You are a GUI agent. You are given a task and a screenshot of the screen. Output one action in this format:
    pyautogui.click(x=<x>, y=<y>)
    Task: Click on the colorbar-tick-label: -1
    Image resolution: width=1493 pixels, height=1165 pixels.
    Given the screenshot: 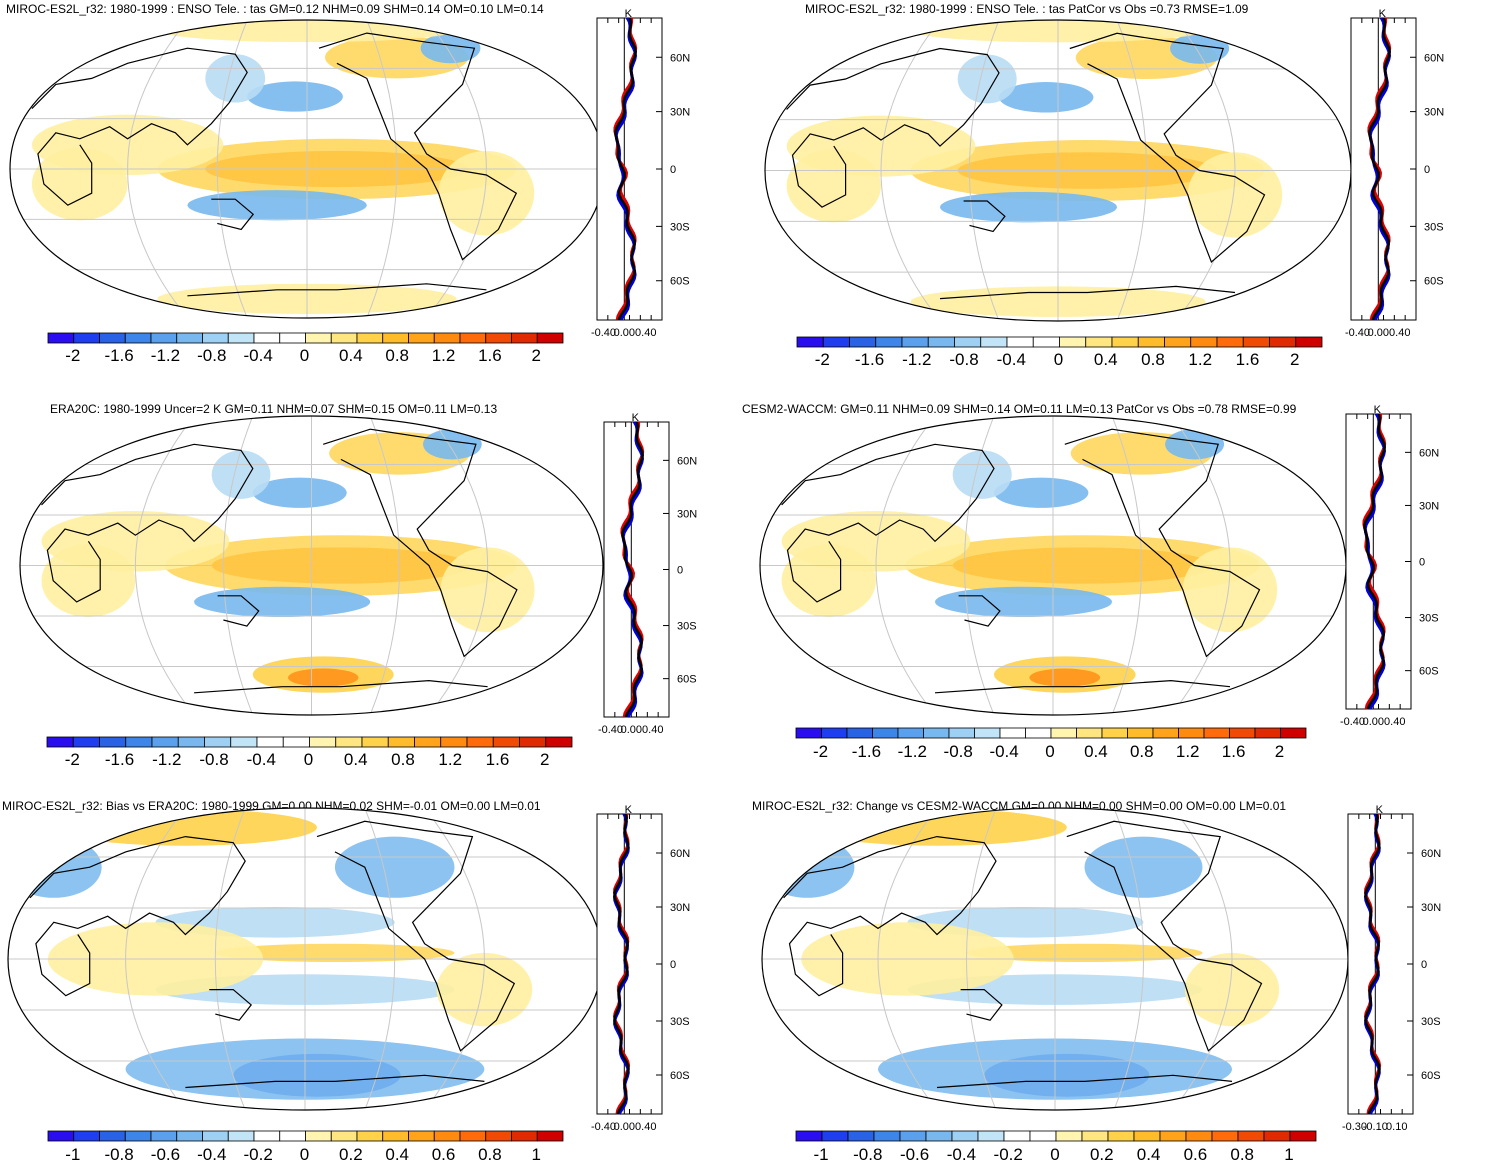 What is the action you would take?
    pyautogui.click(x=73, y=1154)
    